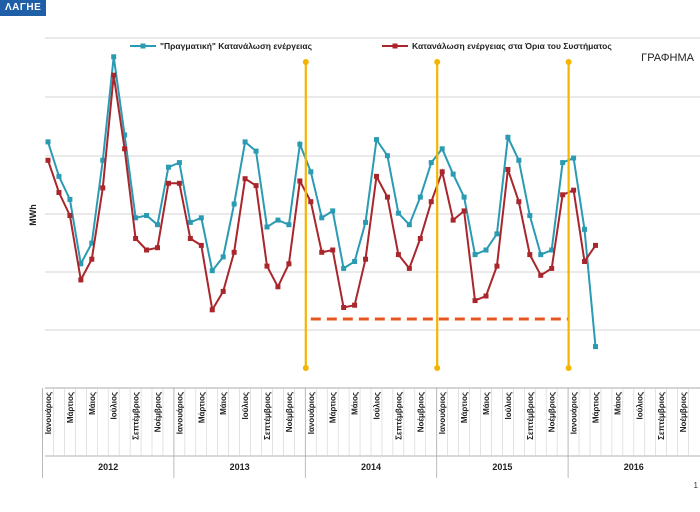  I want to click on legend-swatch-marker, so click(395, 46).